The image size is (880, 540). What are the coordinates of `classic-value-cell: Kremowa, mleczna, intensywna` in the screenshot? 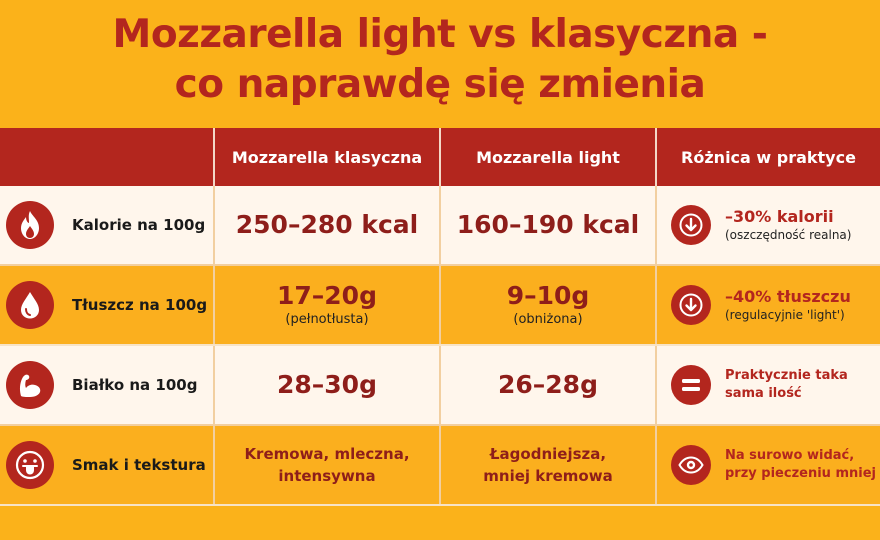 It's located at (327, 465).